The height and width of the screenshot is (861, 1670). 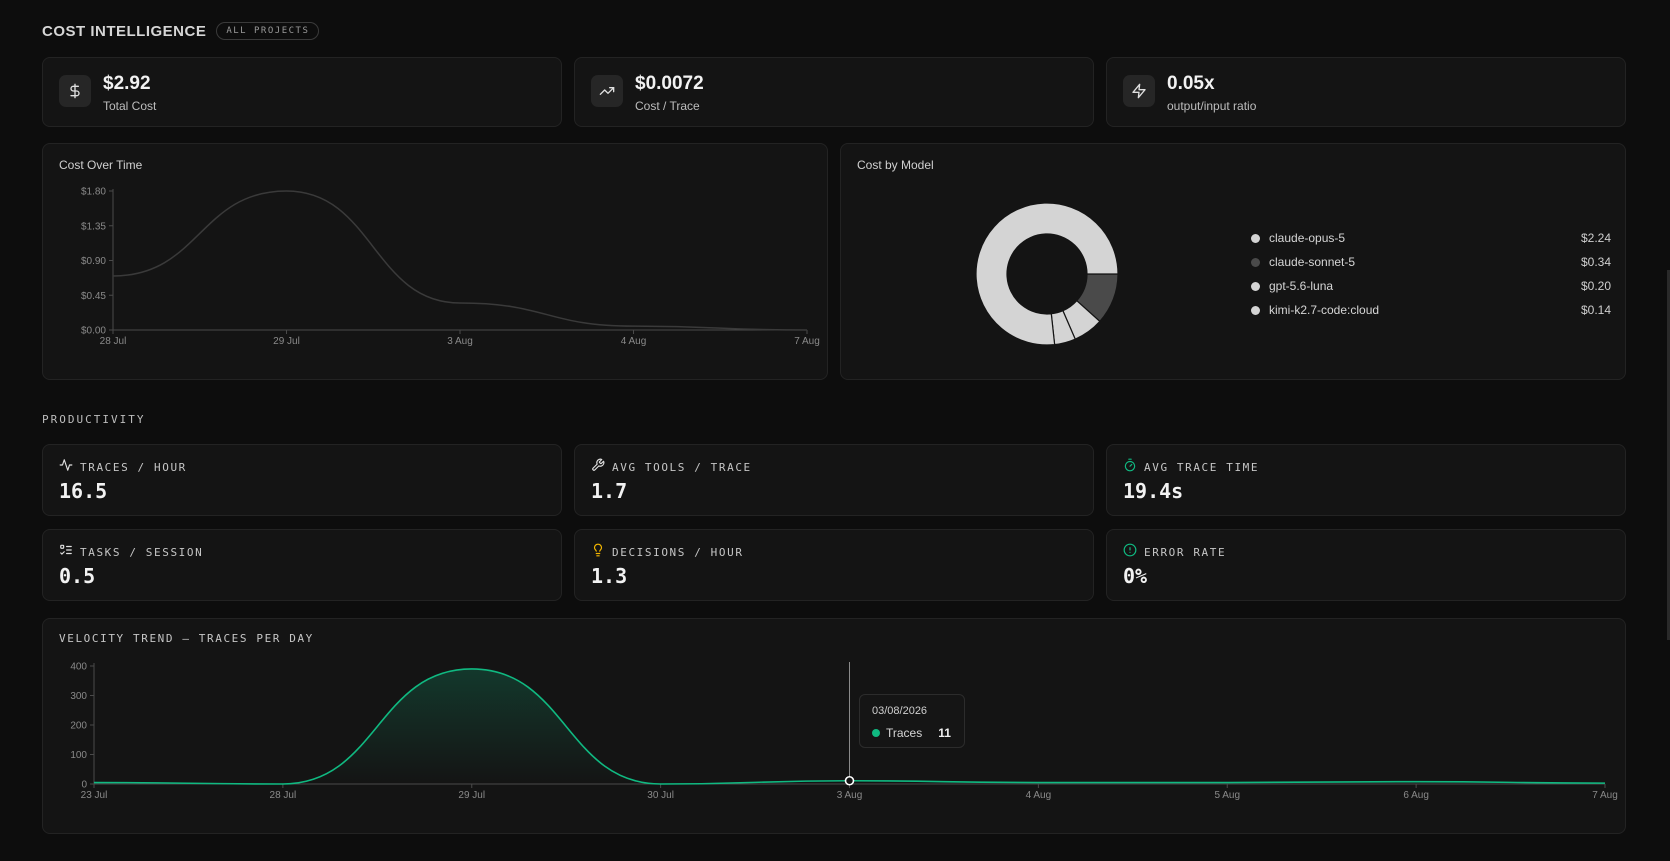 What do you see at coordinates (1366, 565) in the screenshot?
I see `error-rate-card: ERROR RATE 0%` at bounding box center [1366, 565].